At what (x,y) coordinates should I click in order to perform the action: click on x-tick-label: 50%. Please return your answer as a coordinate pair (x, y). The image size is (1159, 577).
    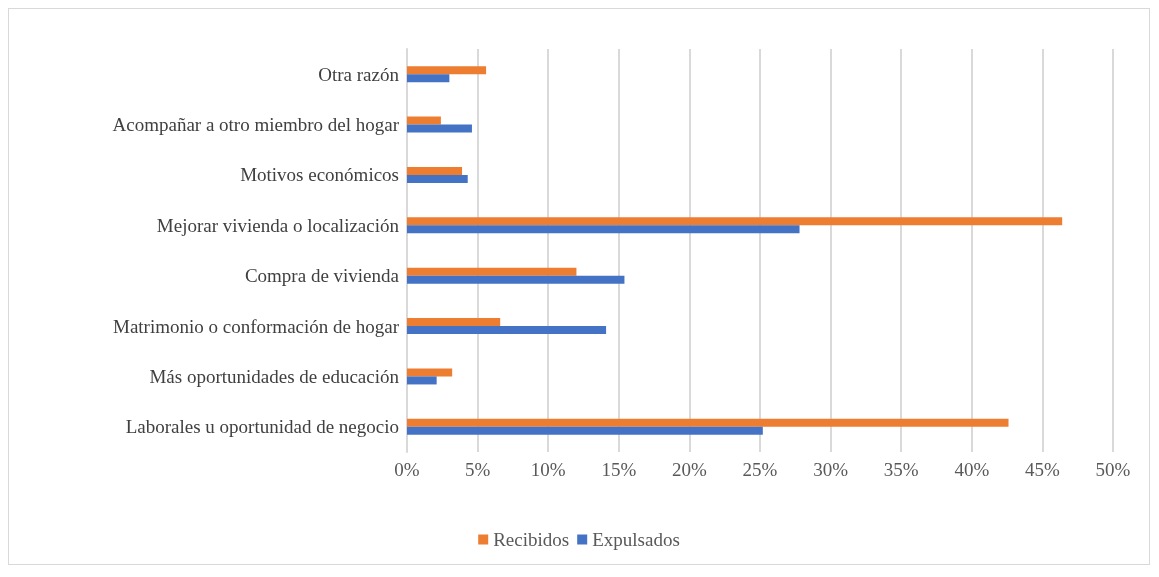
    Looking at the image, I should click on (1113, 469).